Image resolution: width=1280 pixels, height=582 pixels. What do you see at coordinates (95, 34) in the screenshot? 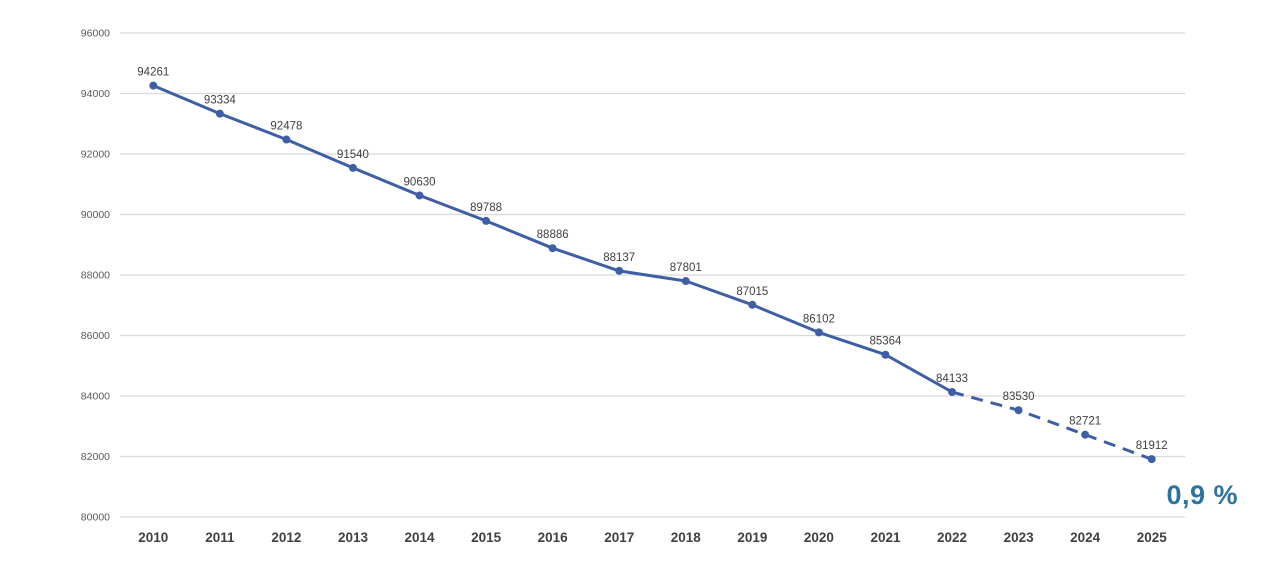
I see `y-tick-label: 96000` at bounding box center [95, 34].